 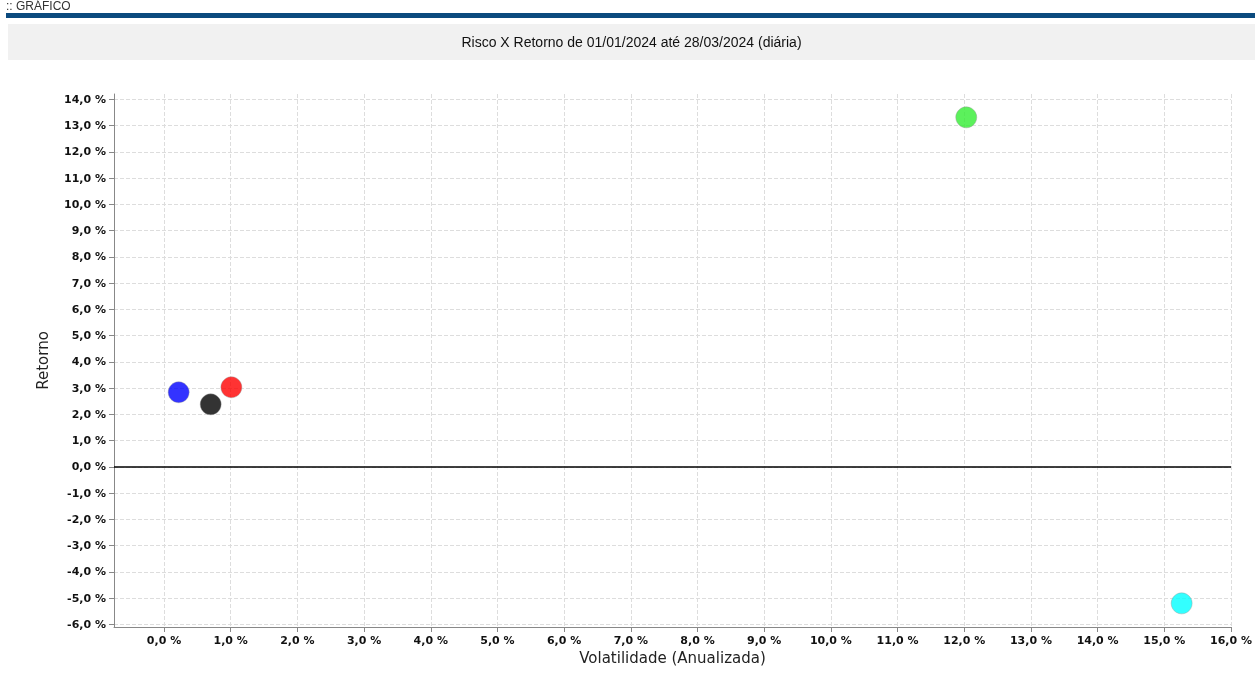 What do you see at coordinates (88, 231) in the screenshot?
I see `y-tick-label: 9,0 %` at bounding box center [88, 231].